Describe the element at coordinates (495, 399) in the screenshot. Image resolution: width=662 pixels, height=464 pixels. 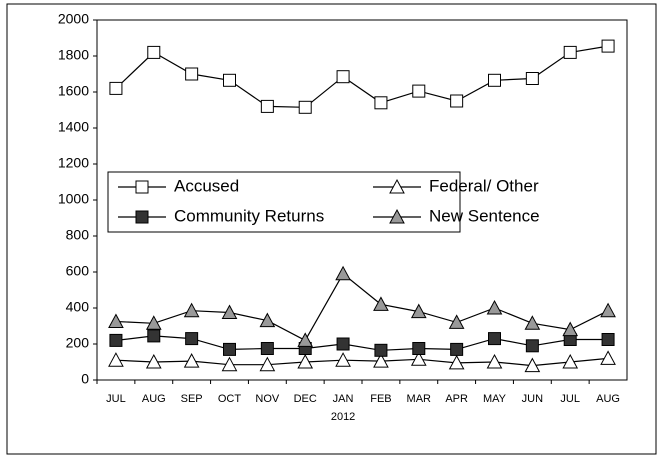
I see `x-tick-label: MAY` at that location.